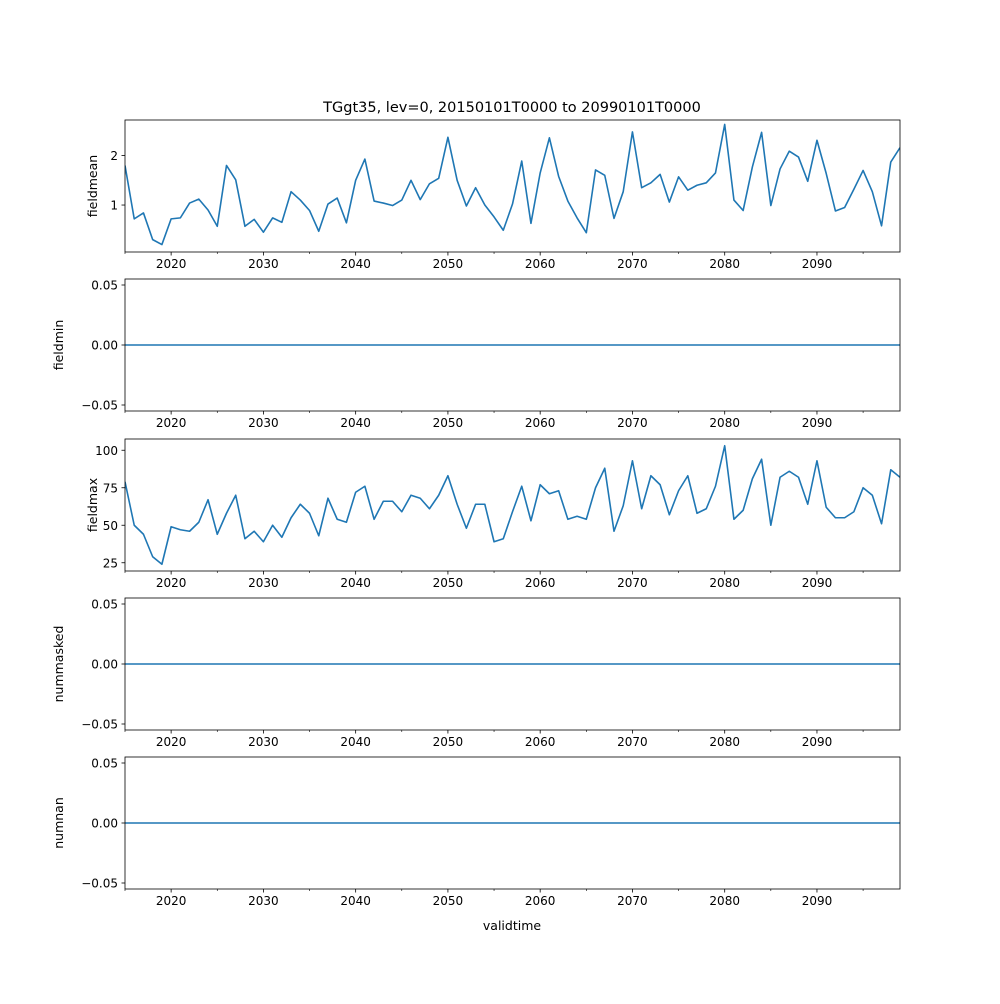  I want to click on y-tick-label: 2, so click(114, 156).